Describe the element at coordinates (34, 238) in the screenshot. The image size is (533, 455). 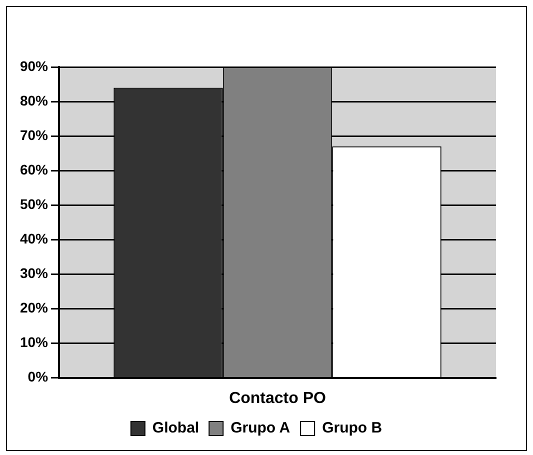
I see `y-tick-label: 40%` at that location.